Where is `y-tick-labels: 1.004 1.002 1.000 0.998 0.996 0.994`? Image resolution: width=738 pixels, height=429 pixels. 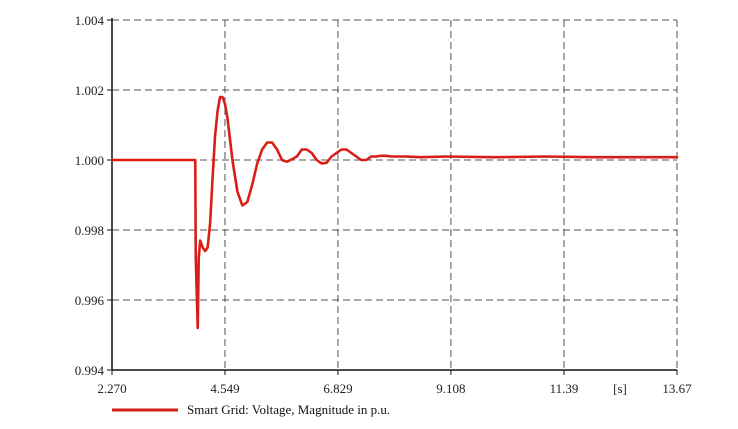
y-tick-labels: 1.004 1.002 1.000 0.998 0.996 0.994 is located at coordinates (90, 195).